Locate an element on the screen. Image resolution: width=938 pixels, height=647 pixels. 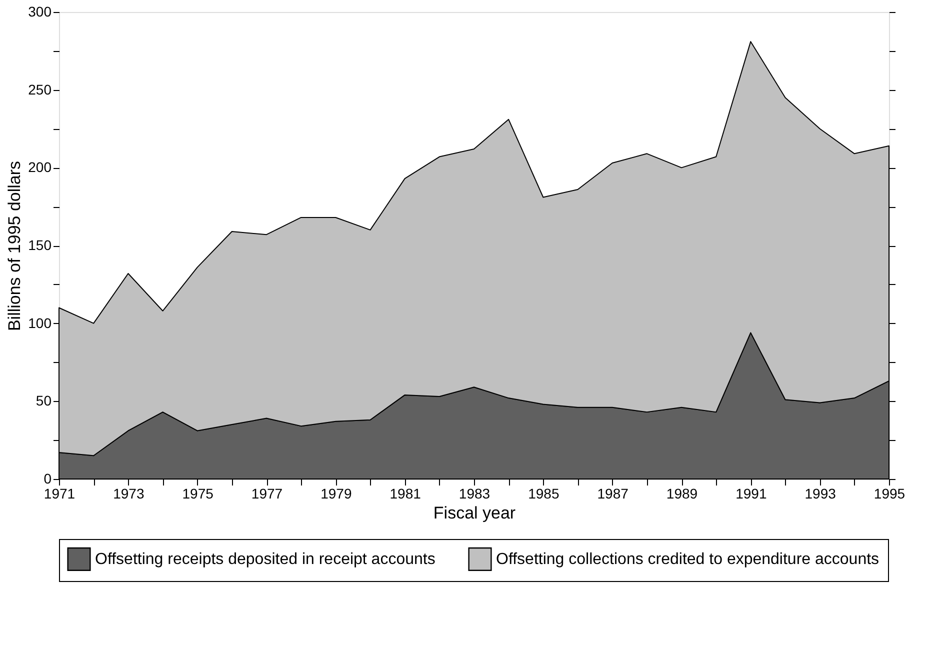
x-tick-label: 1973 is located at coordinates (128, 494).